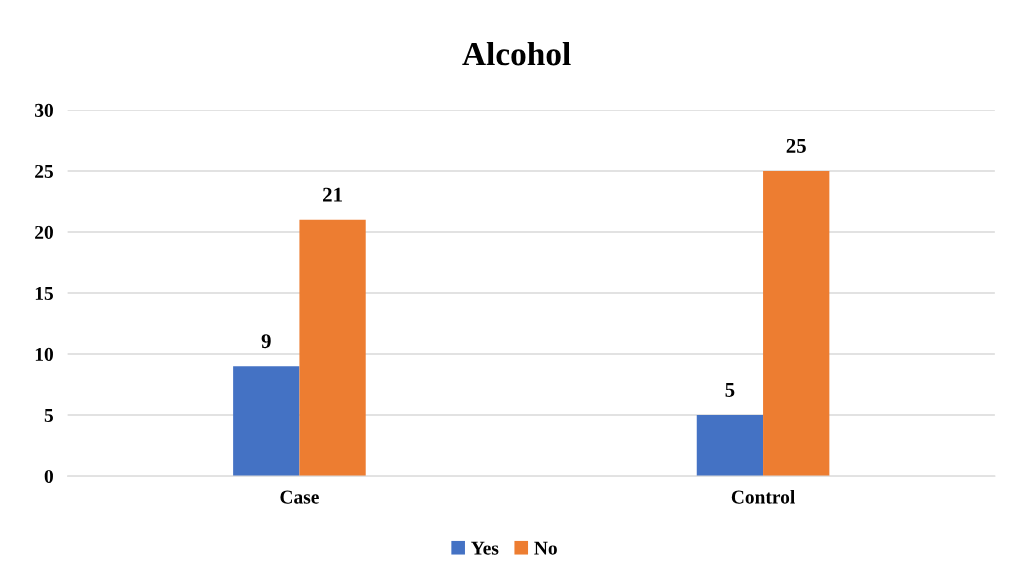  I want to click on data-label: 21, so click(332, 194).